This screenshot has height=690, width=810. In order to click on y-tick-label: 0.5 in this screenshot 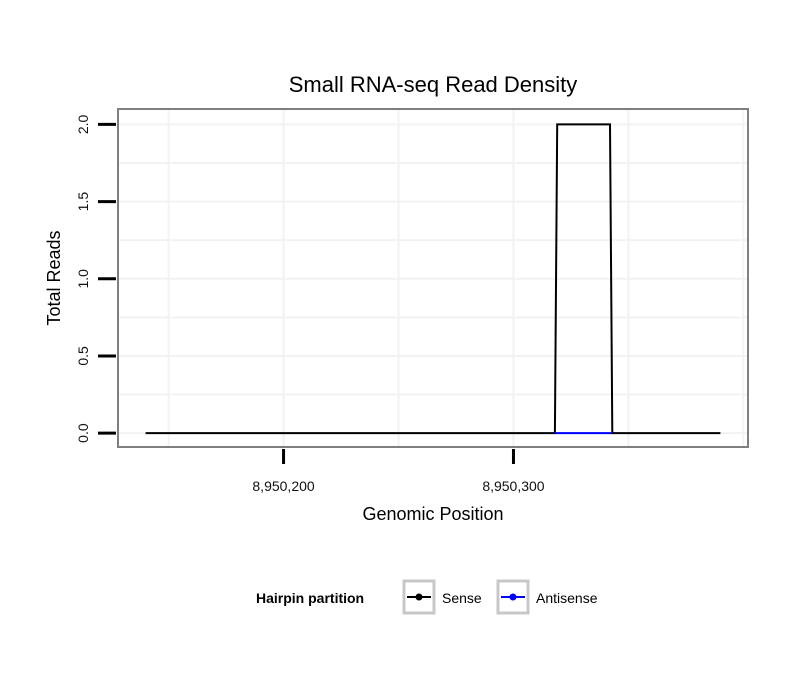, I will do `click(83, 356)`.